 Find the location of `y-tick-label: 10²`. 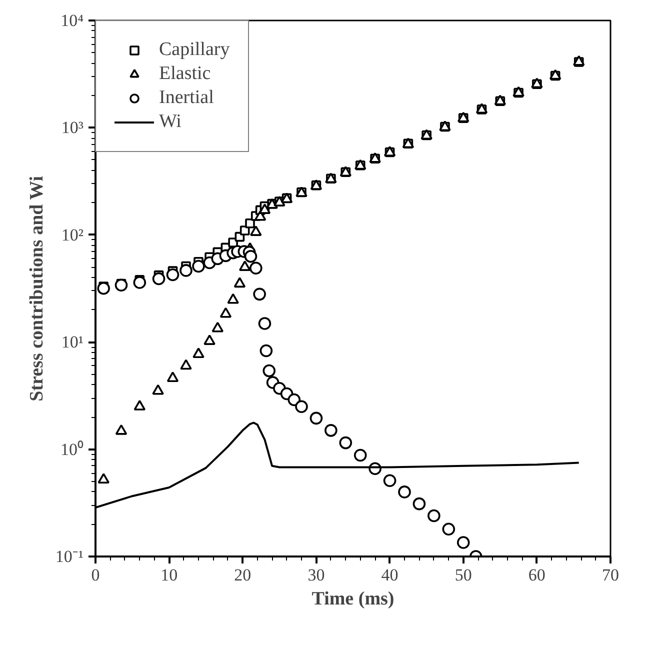

y-tick-label: 10² is located at coordinates (72, 234).